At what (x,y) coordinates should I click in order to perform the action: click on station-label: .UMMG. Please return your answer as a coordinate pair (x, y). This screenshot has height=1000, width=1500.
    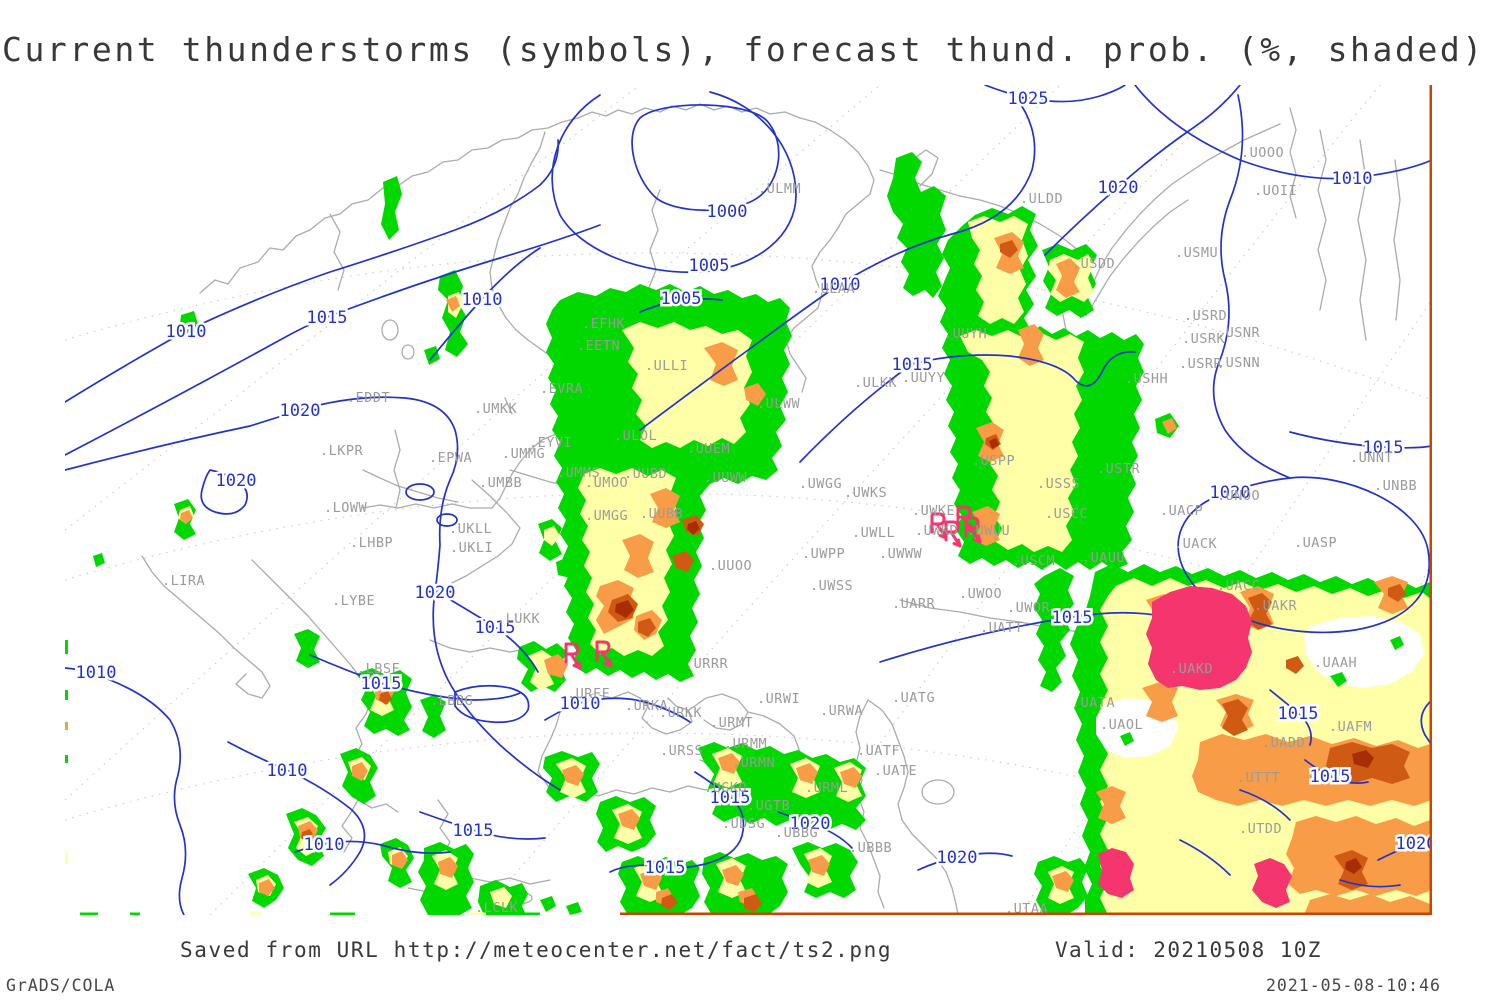
    Looking at the image, I should click on (523, 454).